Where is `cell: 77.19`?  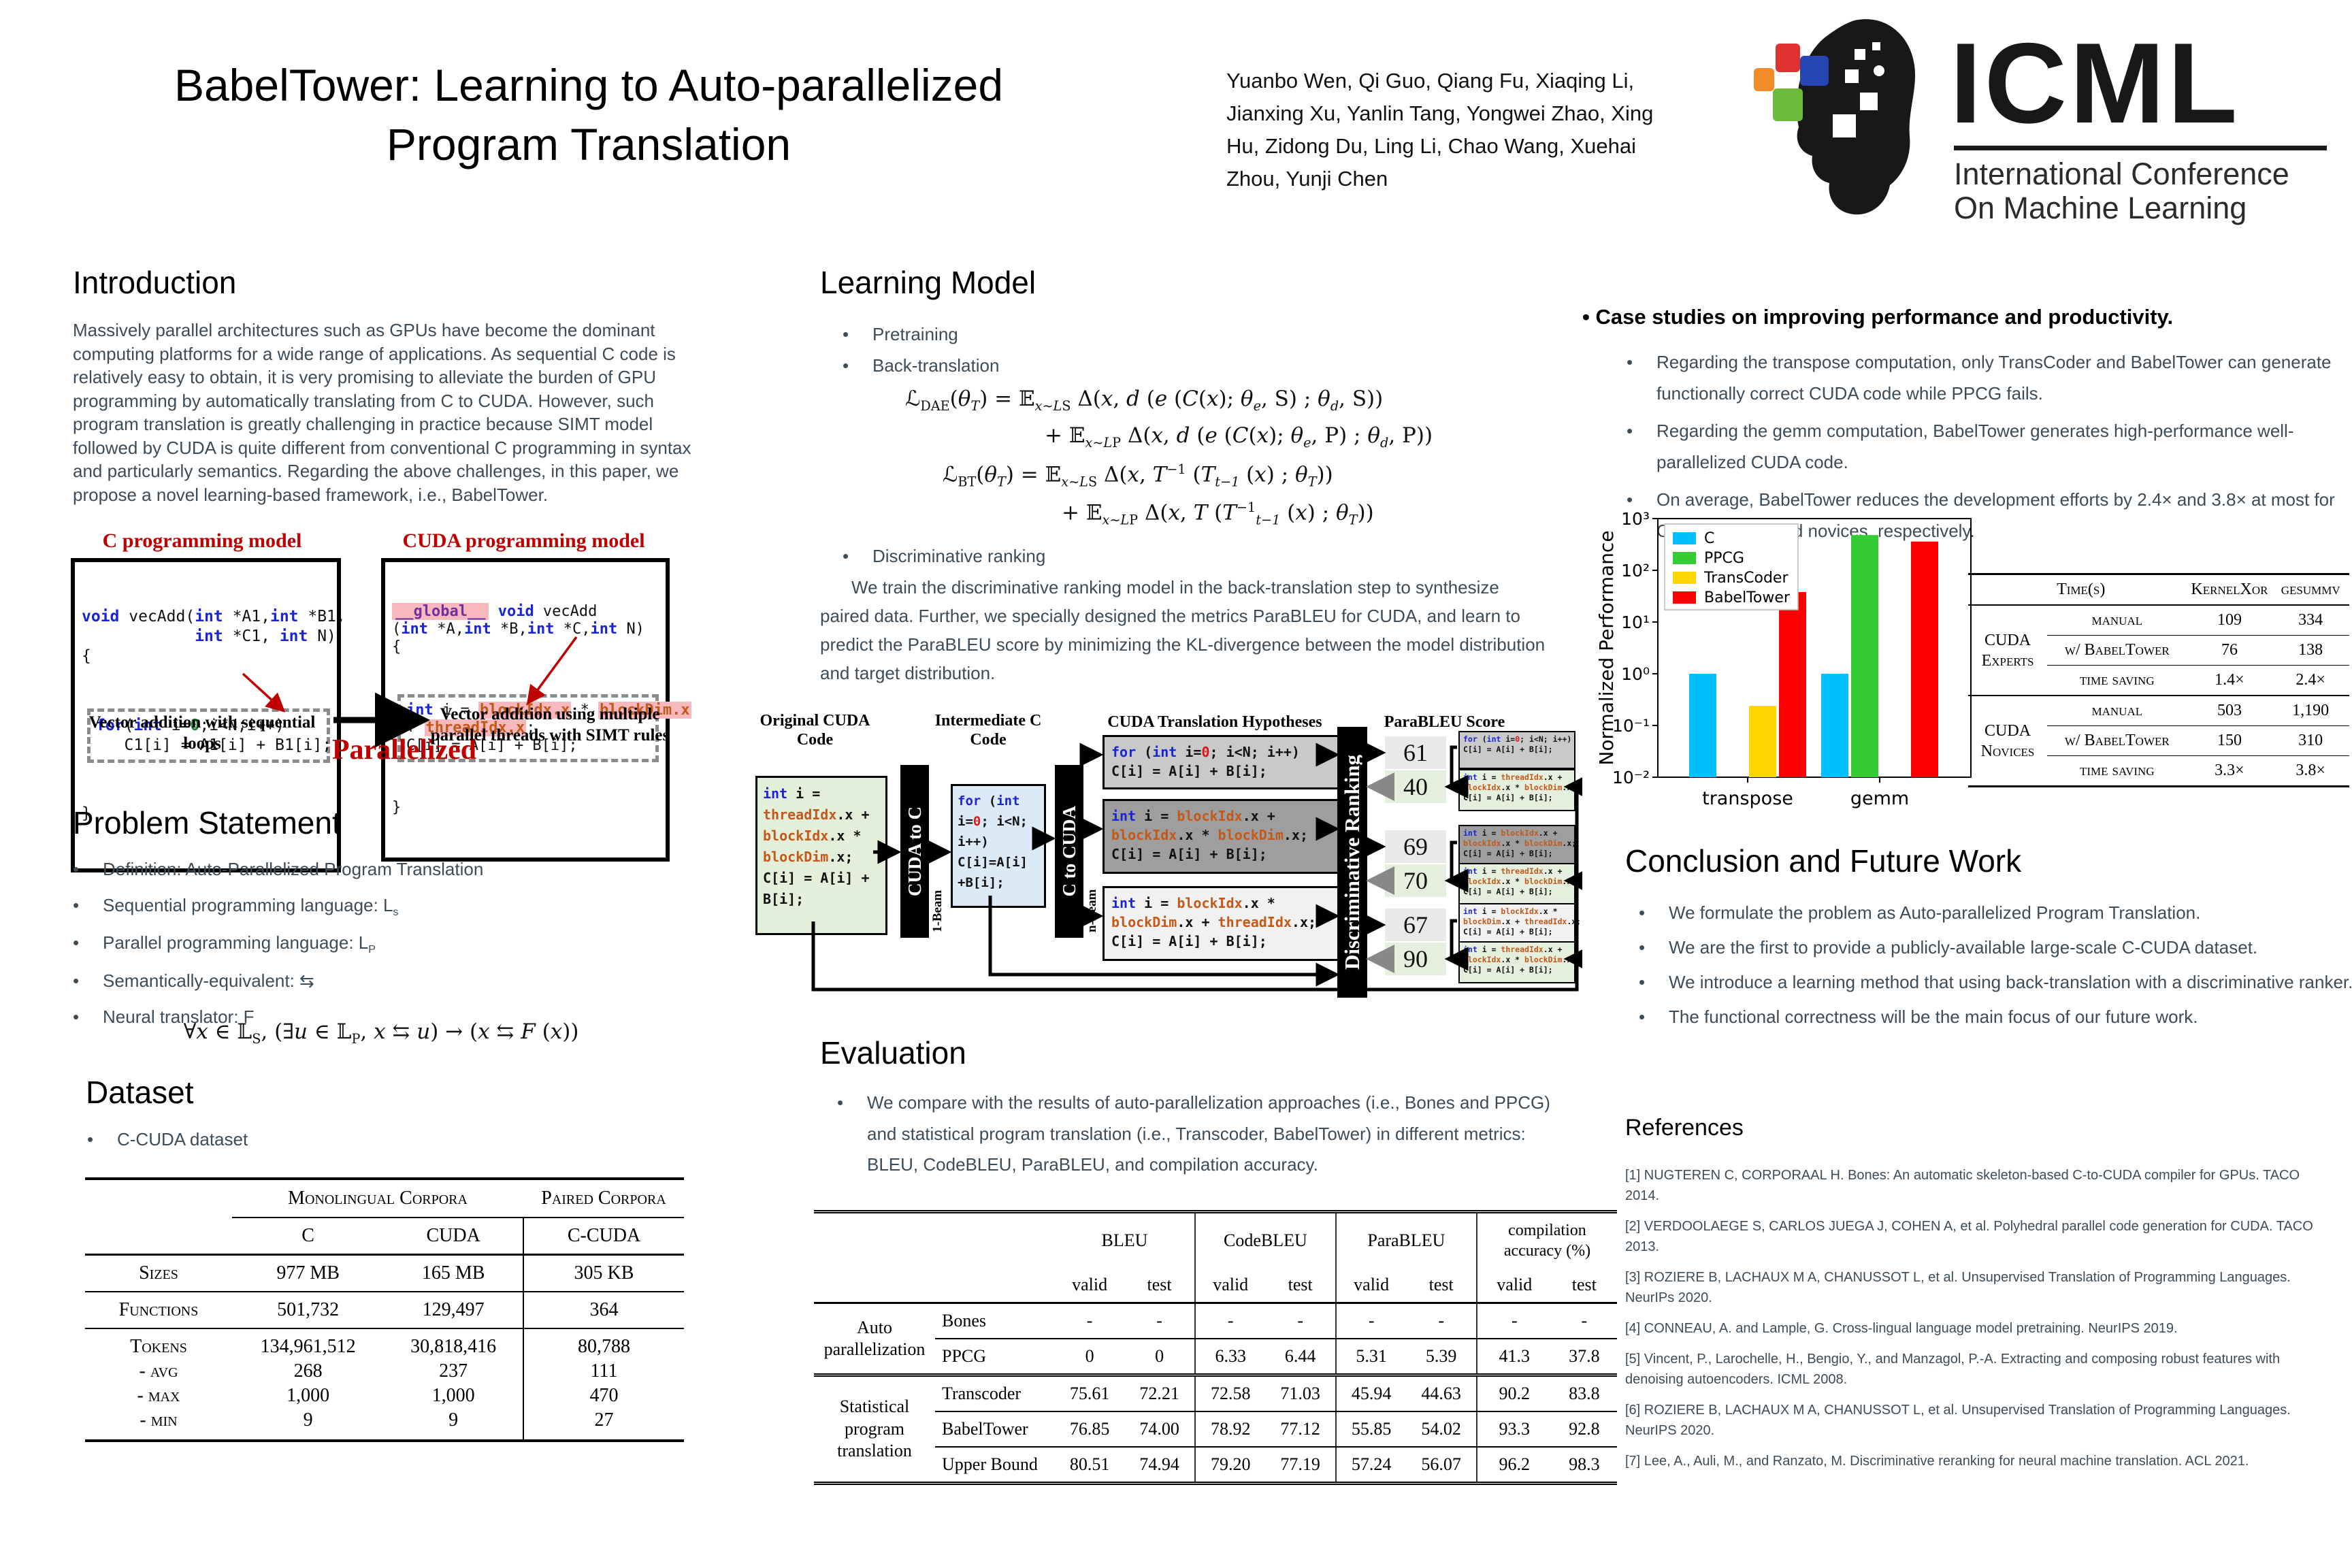
cell: 77.19 is located at coordinates (1300, 1464).